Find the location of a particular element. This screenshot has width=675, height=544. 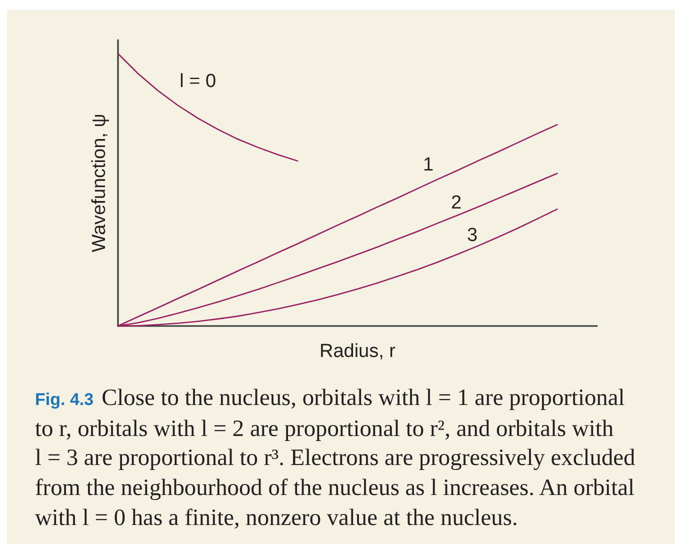

series-label: 2 is located at coordinates (456, 203).